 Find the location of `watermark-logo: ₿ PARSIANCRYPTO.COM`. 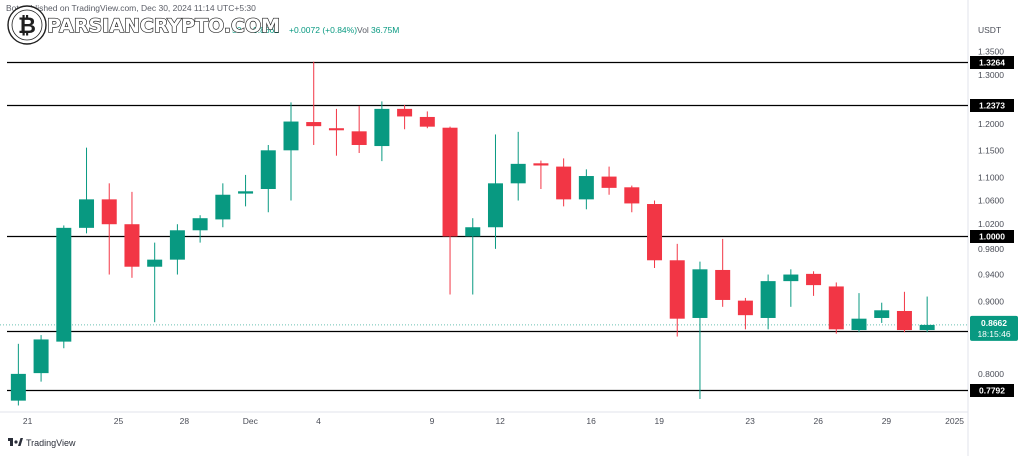

watermark-logo: ₿ PARSIANCRYPTO.COM is located at coordinates (144, 25).